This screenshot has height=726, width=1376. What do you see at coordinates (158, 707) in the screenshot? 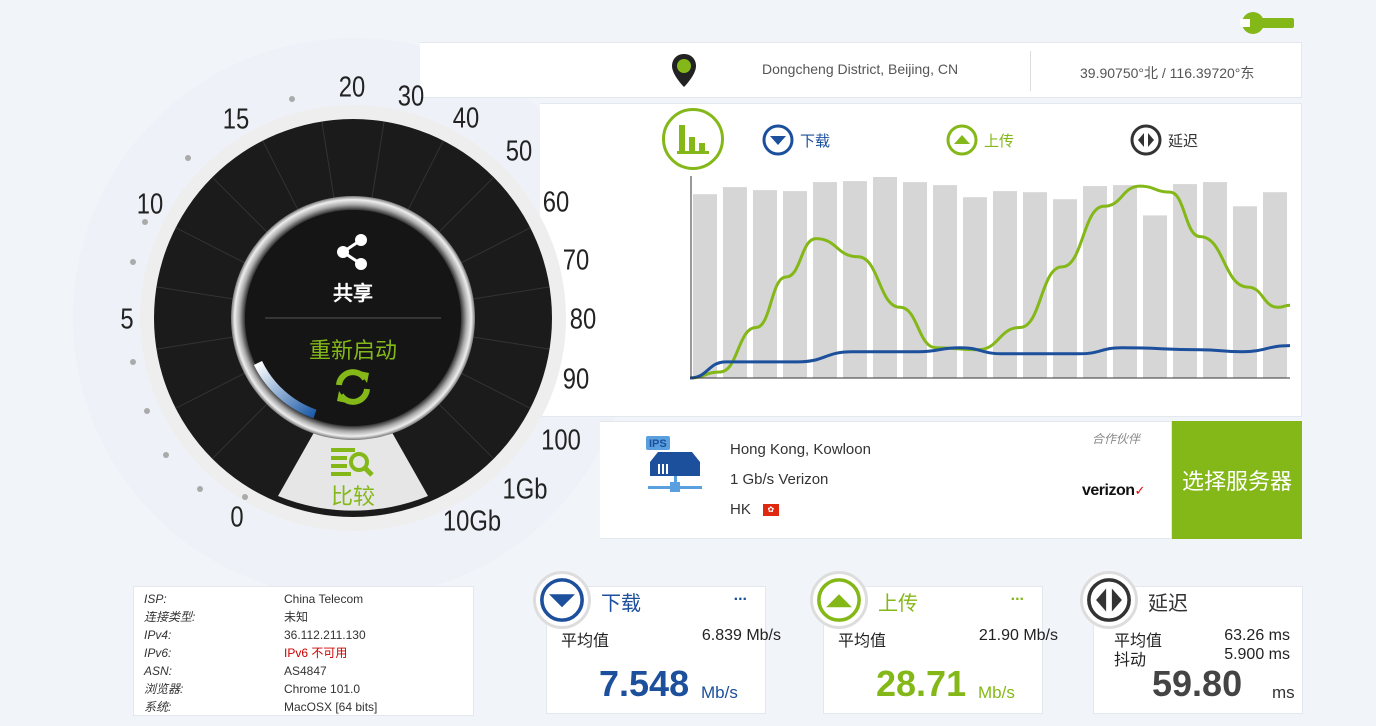
I see `info-key: 系统:` at bounding box center [158, 707].